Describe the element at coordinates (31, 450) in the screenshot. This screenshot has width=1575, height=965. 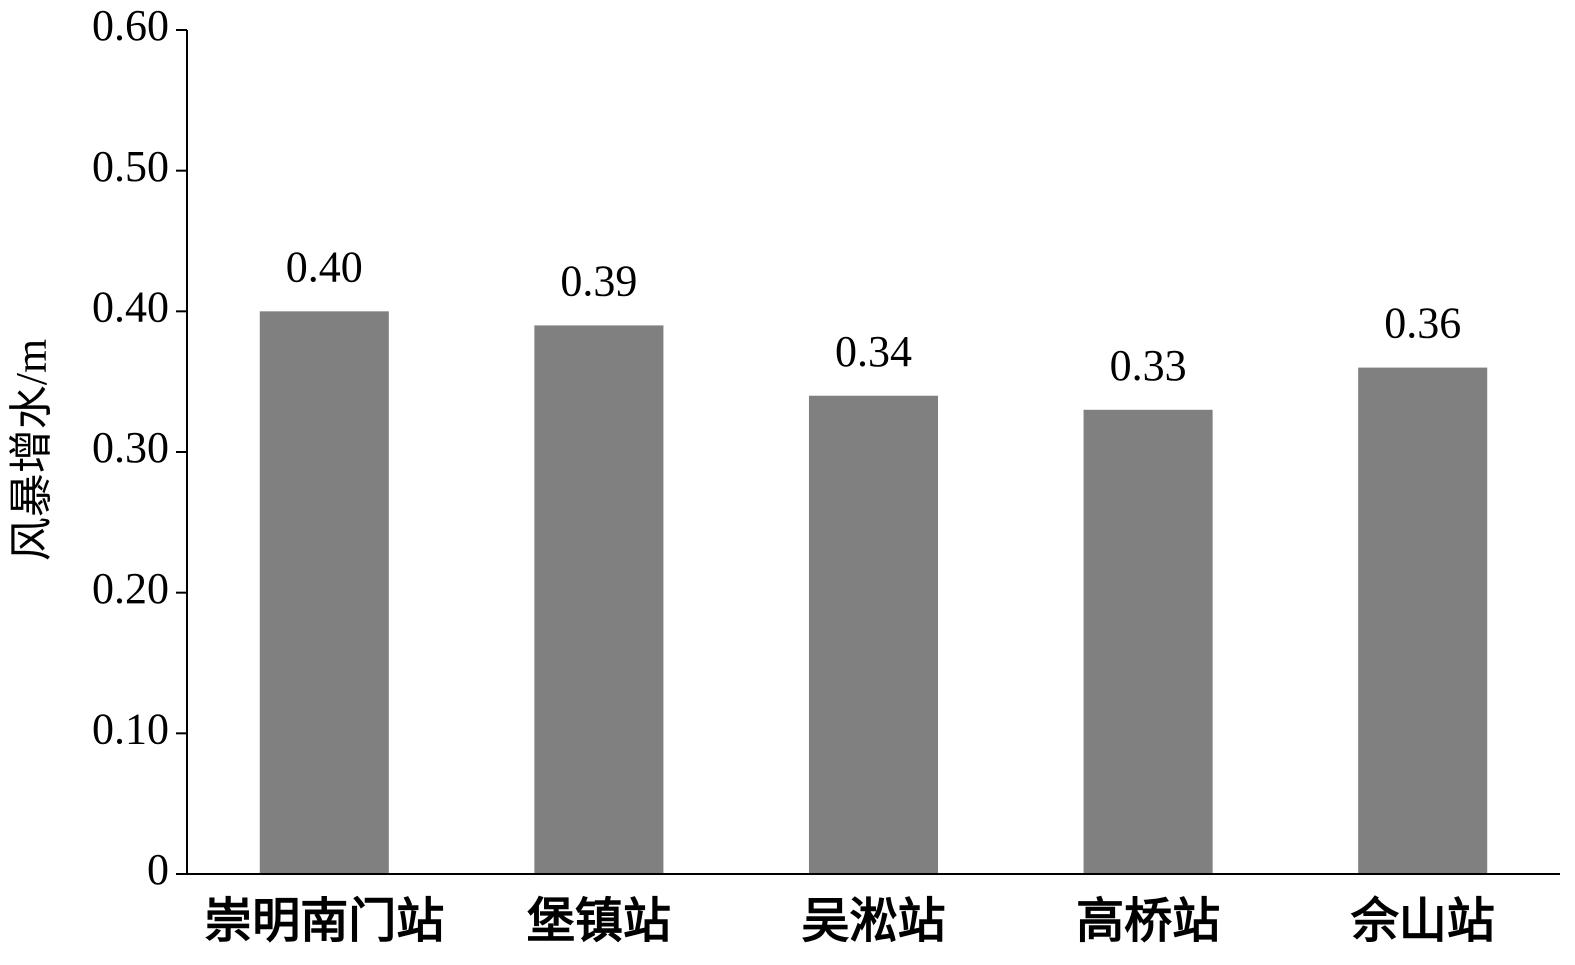
I see `y-axis-label: 风暴增水/m` at that location.